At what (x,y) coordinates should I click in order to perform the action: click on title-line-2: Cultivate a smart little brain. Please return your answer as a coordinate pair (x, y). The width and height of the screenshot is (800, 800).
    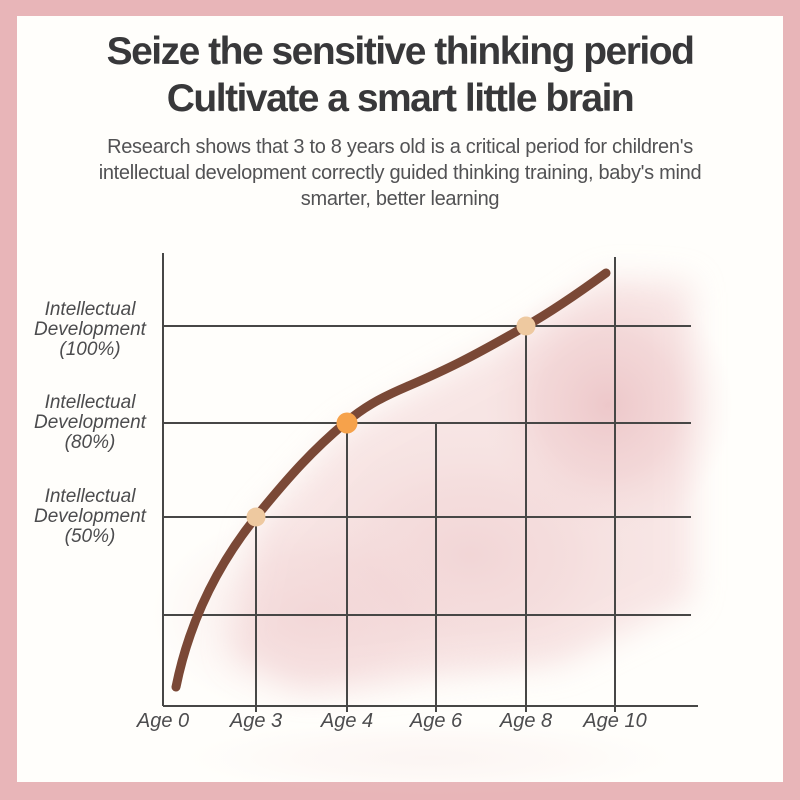
    Looking at the image, I should click on (400, 98).